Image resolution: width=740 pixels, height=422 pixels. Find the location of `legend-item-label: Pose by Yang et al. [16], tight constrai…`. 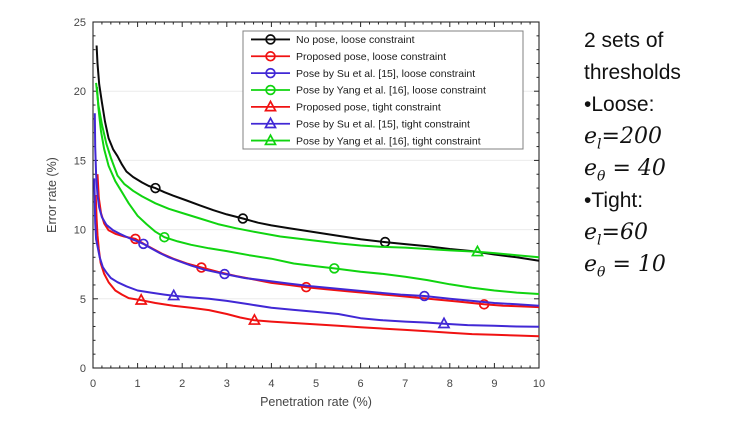

legend-item-label: Pose by Yang et al. [16], tight constrai… is located at coordinates (388, 141).